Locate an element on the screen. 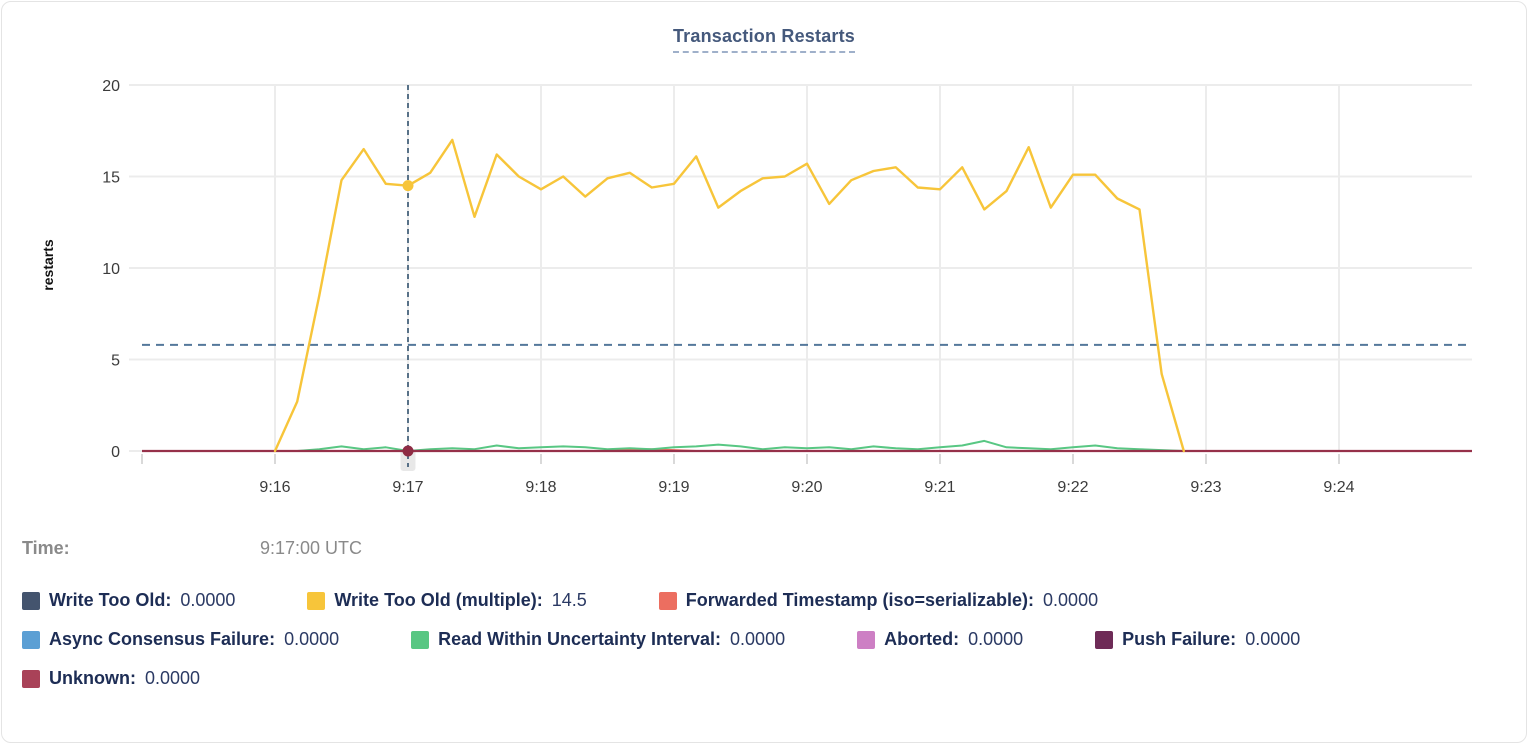 This screenshot has width=1528, height=744. legend-label: Write Too Old: is located at coordinates (110, 600).